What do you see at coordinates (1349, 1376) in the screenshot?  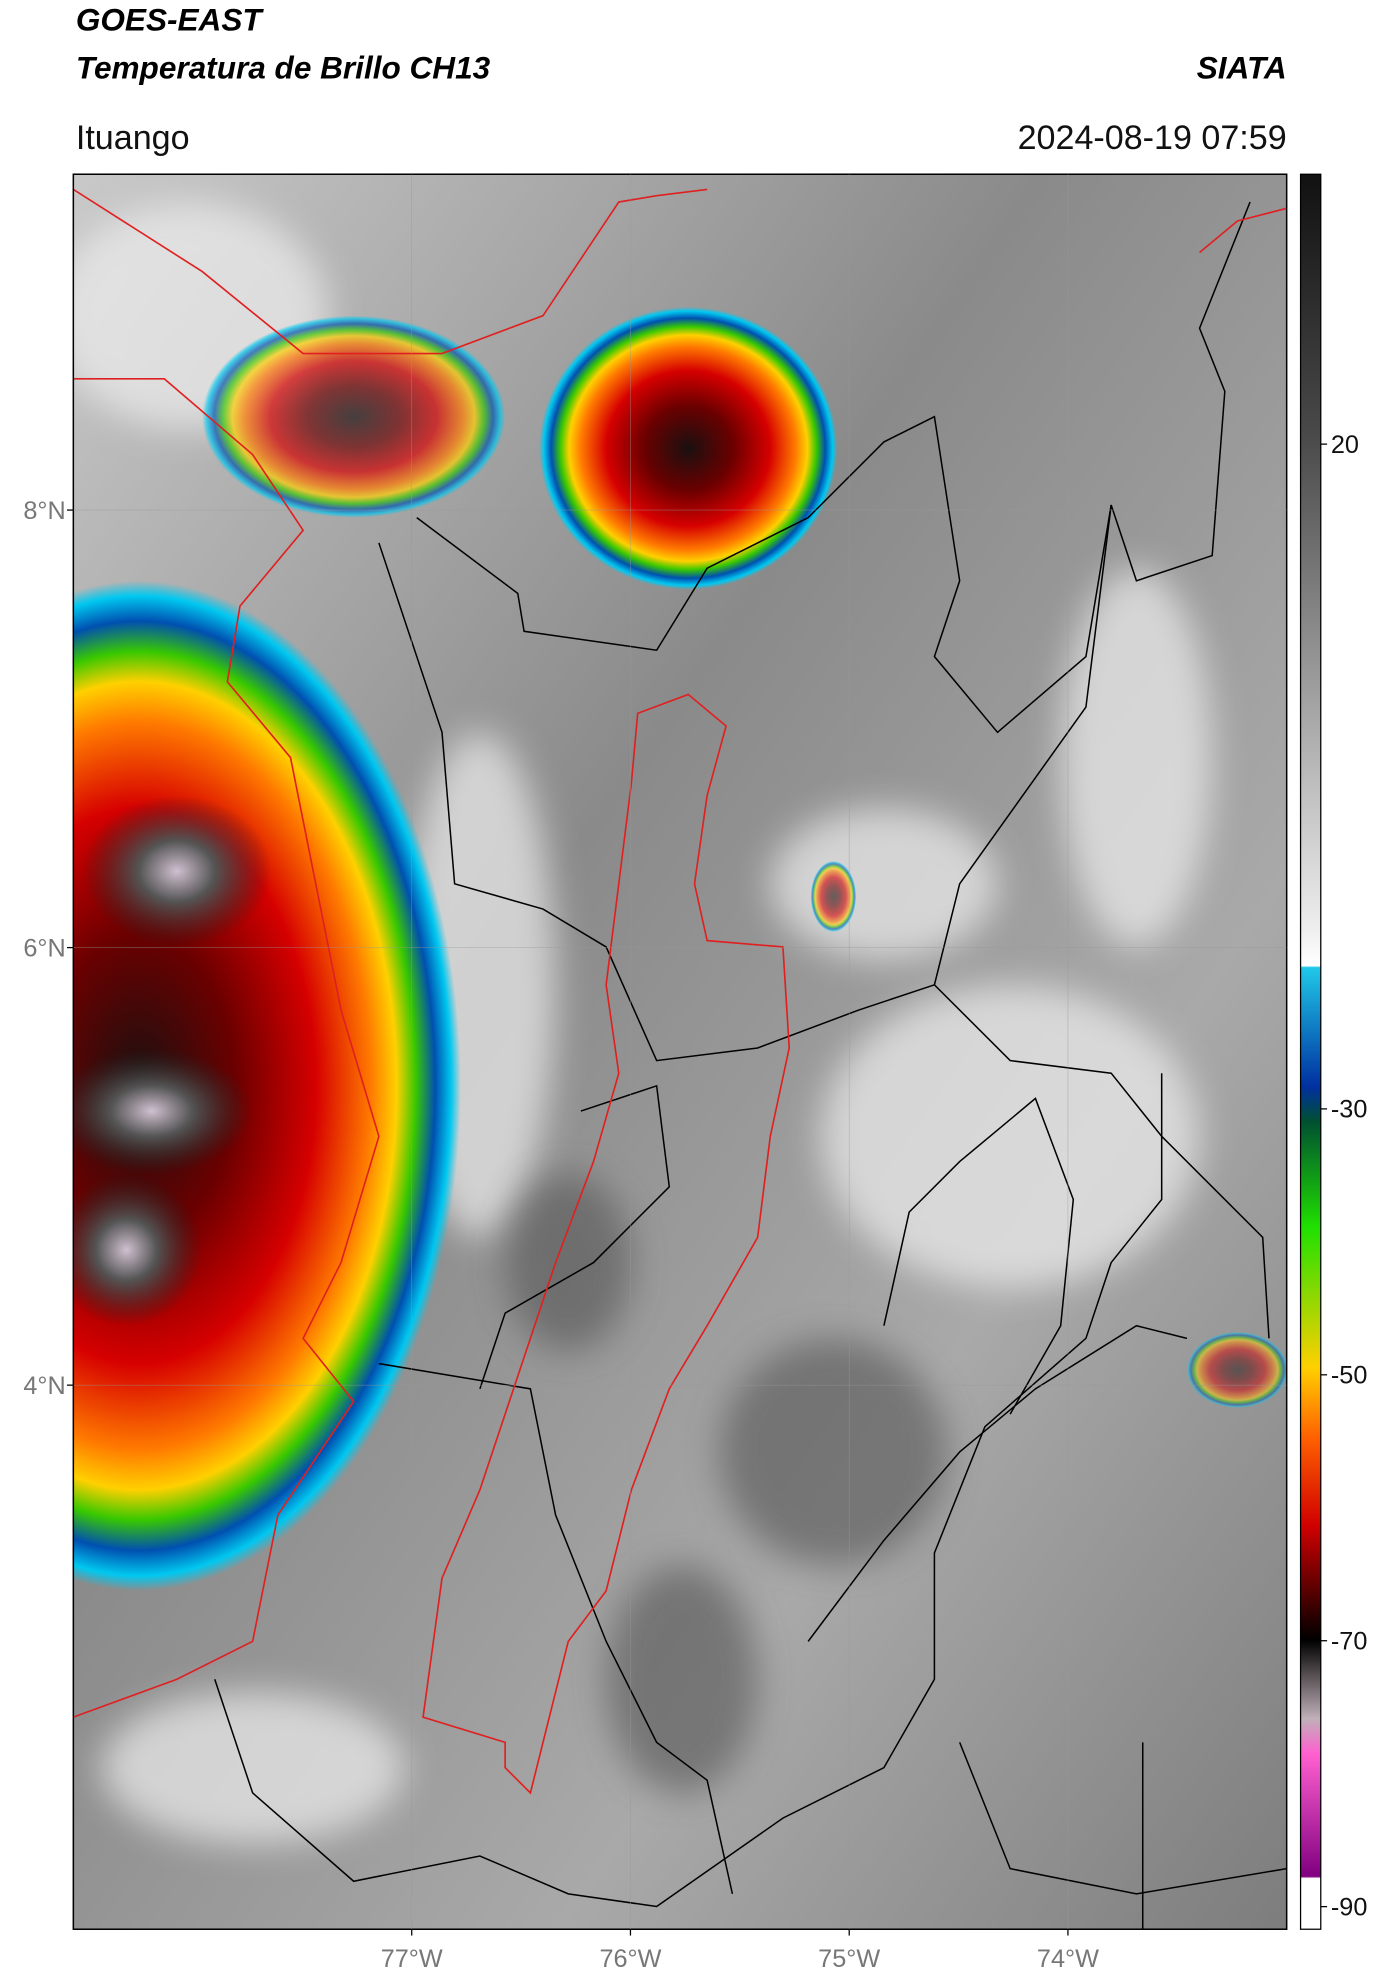 I see `colorbar-tick-label: -50` at bounding box center [1349, 1376].